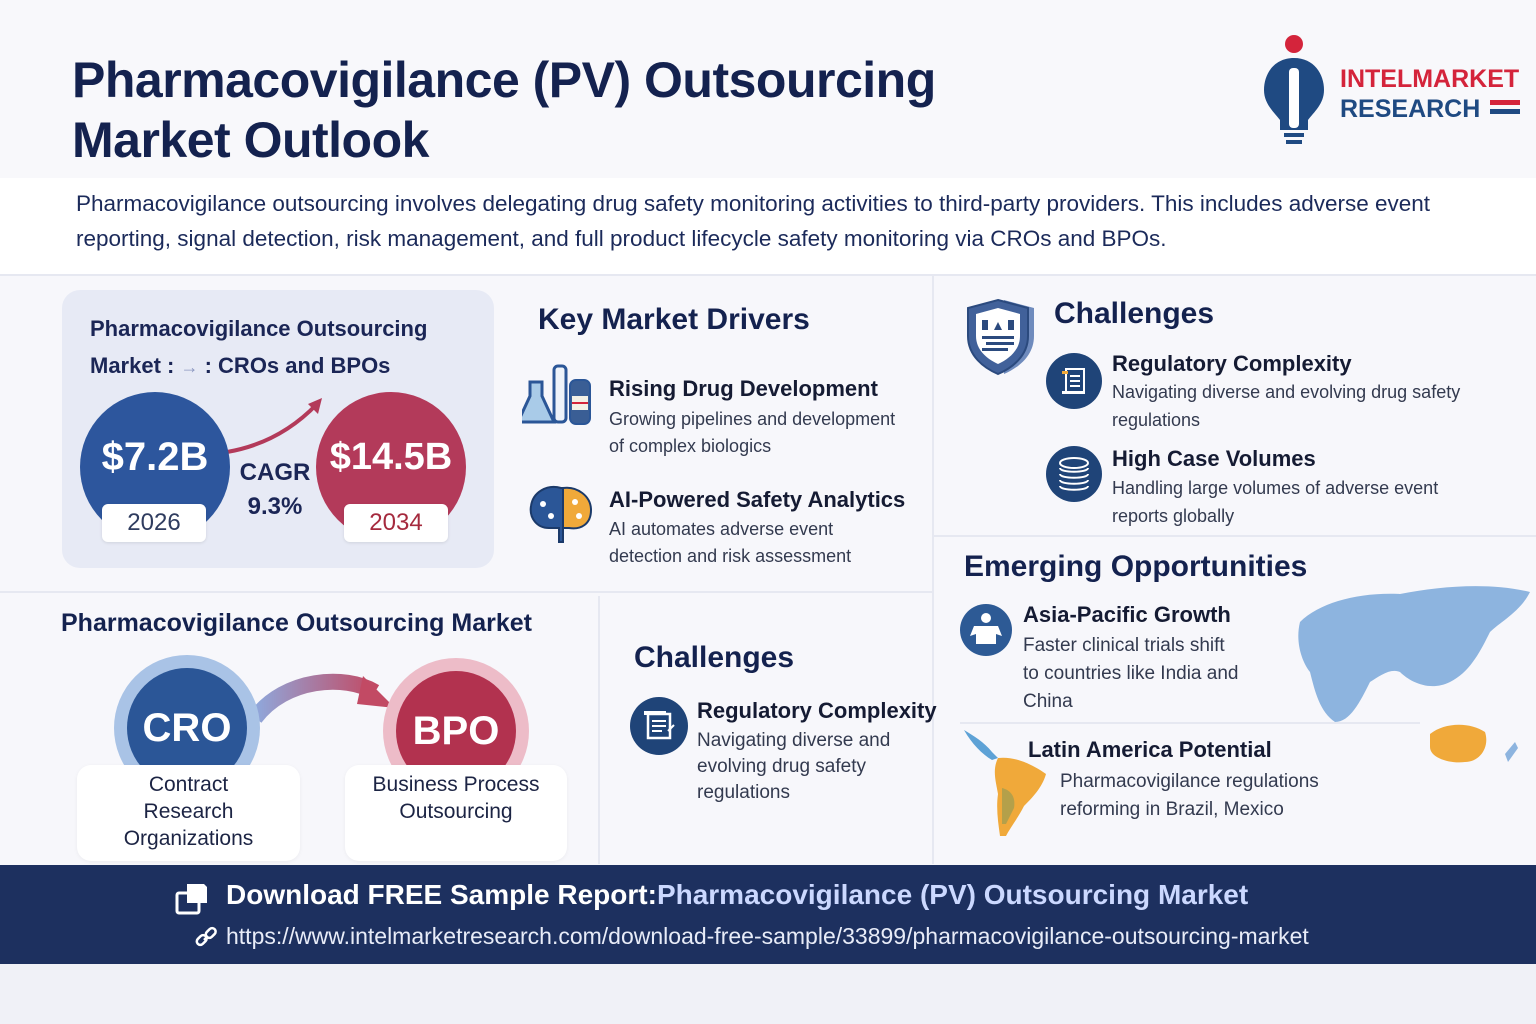 Image resolution: width=1536 pixels, height=1024 pixels. What do you see at coordinates (441, 894) in the screenshot?
I see `cta-prefix: Download FREE Sample Report:` at bounding box center [441, 894].